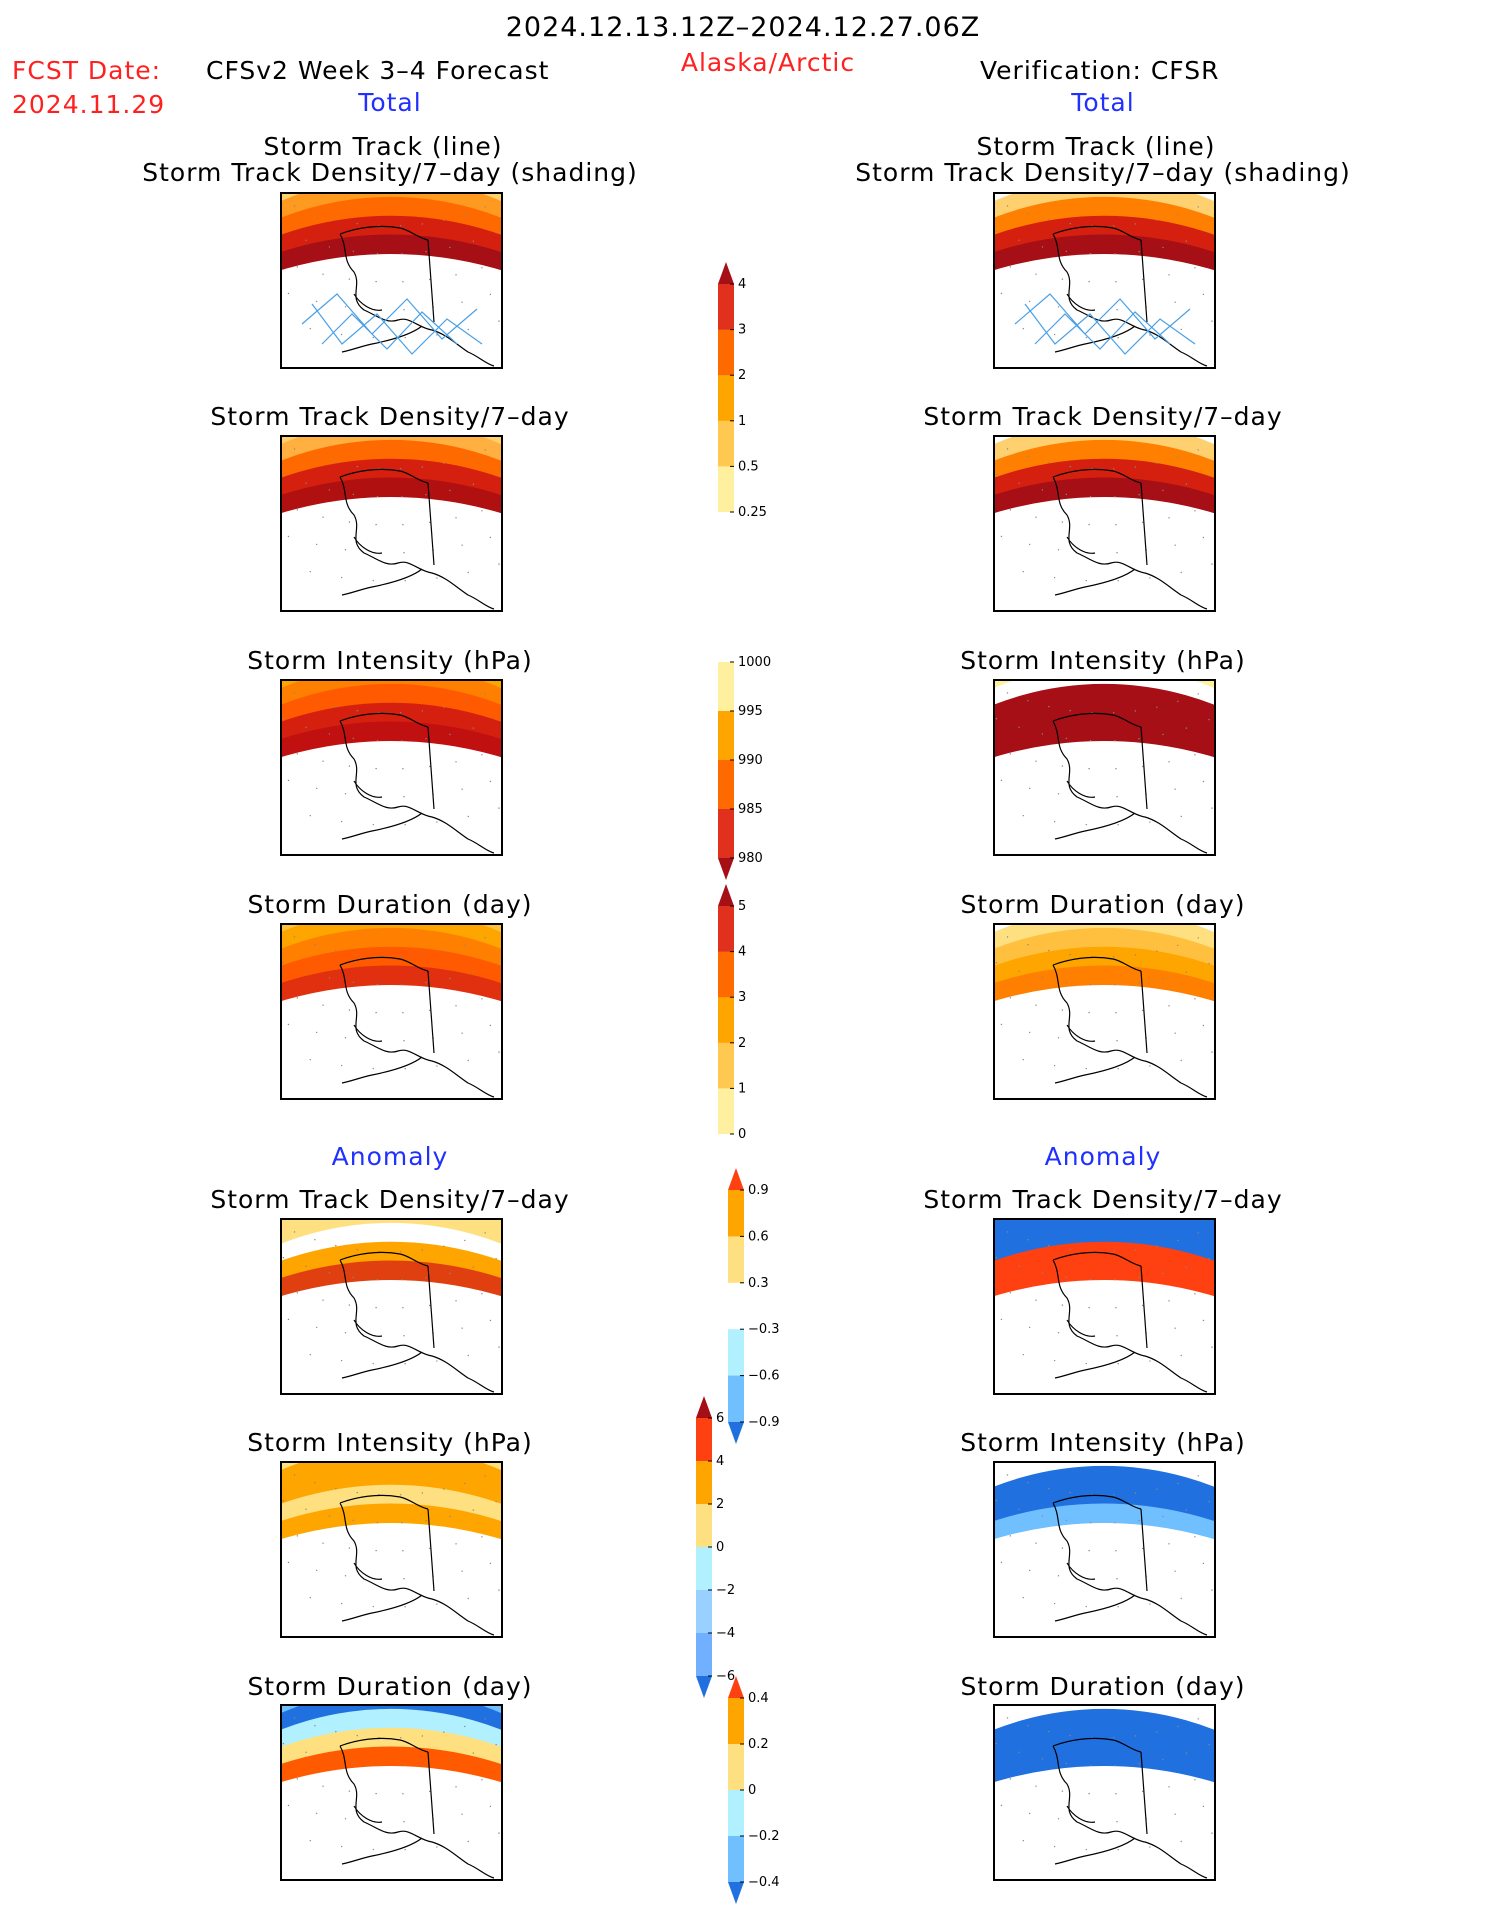 The width and height of the screenshot is (1487, 1925). Describe the element at coordinates (390, 1442) in the screenshot. I see `fc-anom-intensity-title: Storm Intensity (hPa)` at that location.